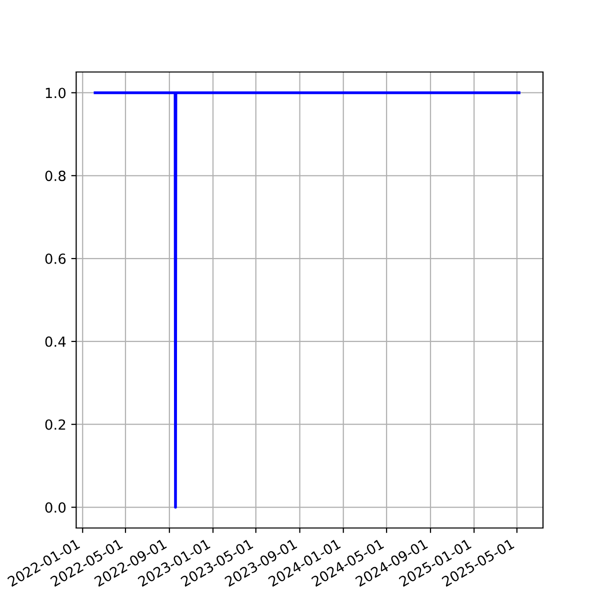 This screenshot has width=600, height=600. What do you see at coordinates (55, 341) in the screenshot?
I see `y-tick-label: 0.4` at bounding box center [55, 341].